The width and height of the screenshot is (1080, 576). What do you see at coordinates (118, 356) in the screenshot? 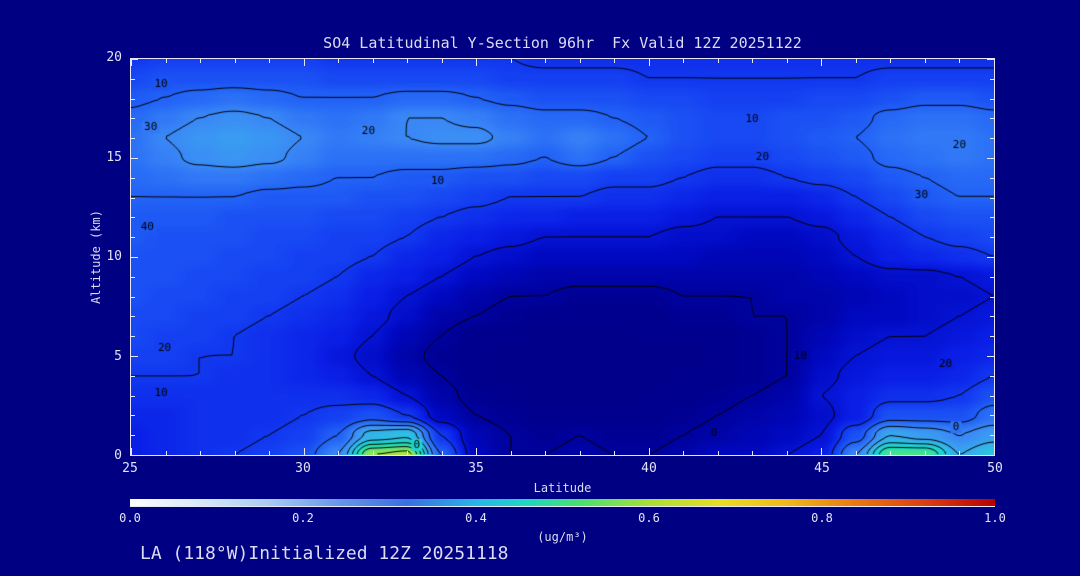
I see `y-tick-label: 5` at bounding box center [118, 356].